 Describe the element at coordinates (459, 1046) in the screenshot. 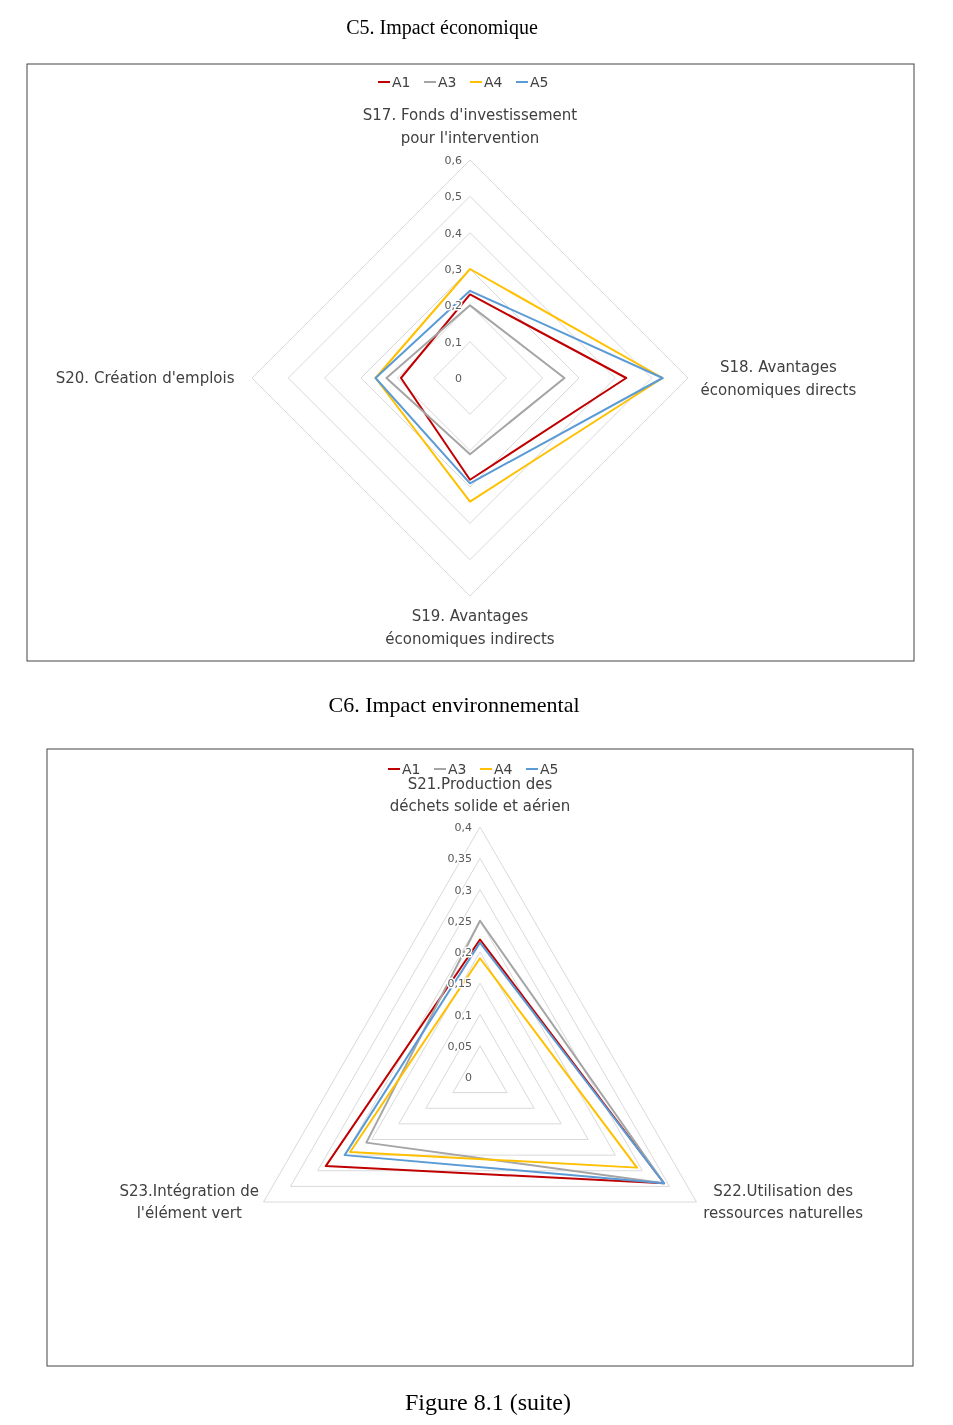

I see `y-tick-label: 0,05` at that location.